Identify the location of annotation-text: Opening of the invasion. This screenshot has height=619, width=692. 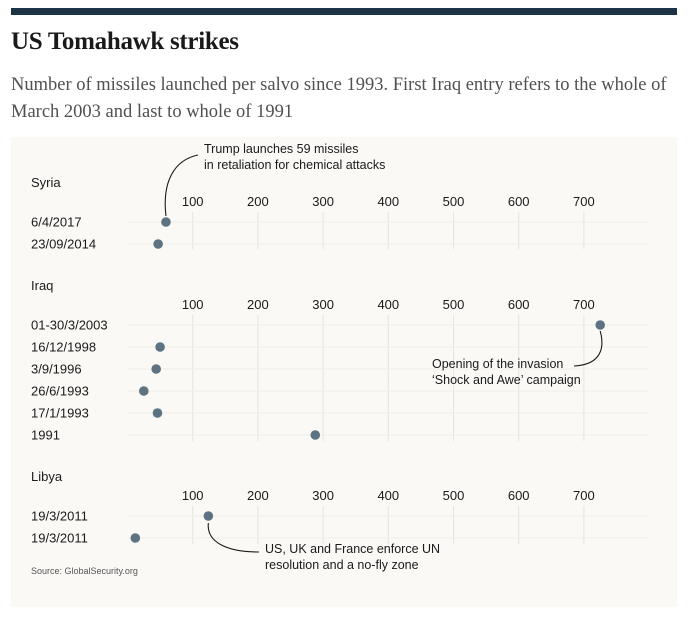
(497, 364).